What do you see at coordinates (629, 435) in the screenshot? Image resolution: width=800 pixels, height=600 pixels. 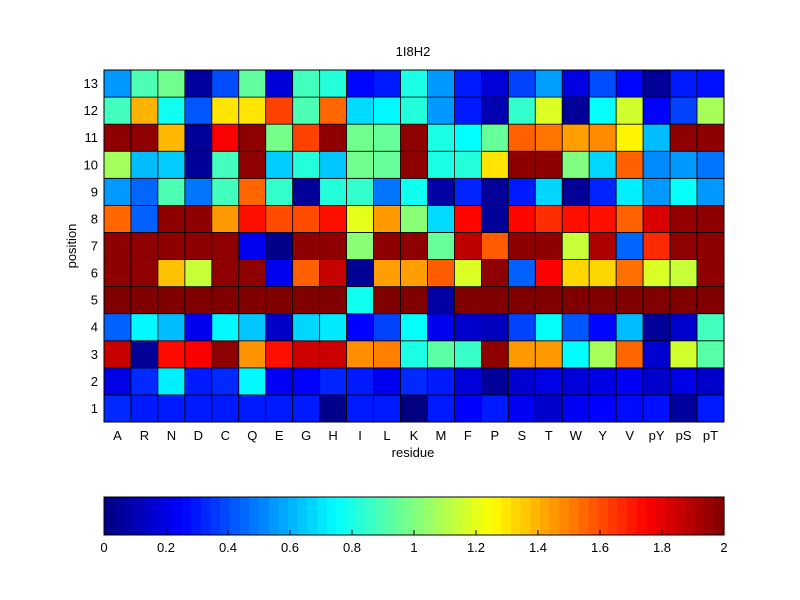 I see `x-tick-label: V` at bounding box center [629, 435].